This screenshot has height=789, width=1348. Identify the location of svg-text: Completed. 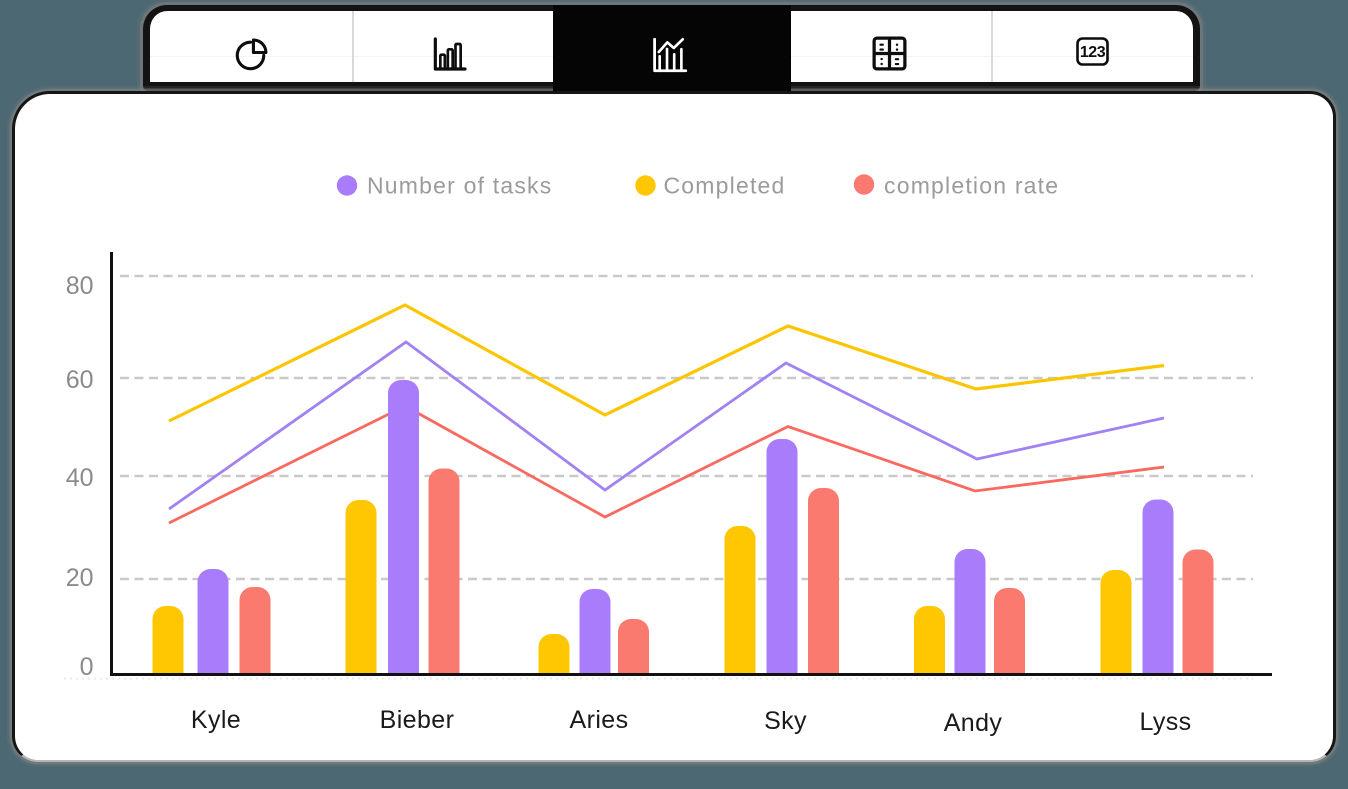
(725, 186).